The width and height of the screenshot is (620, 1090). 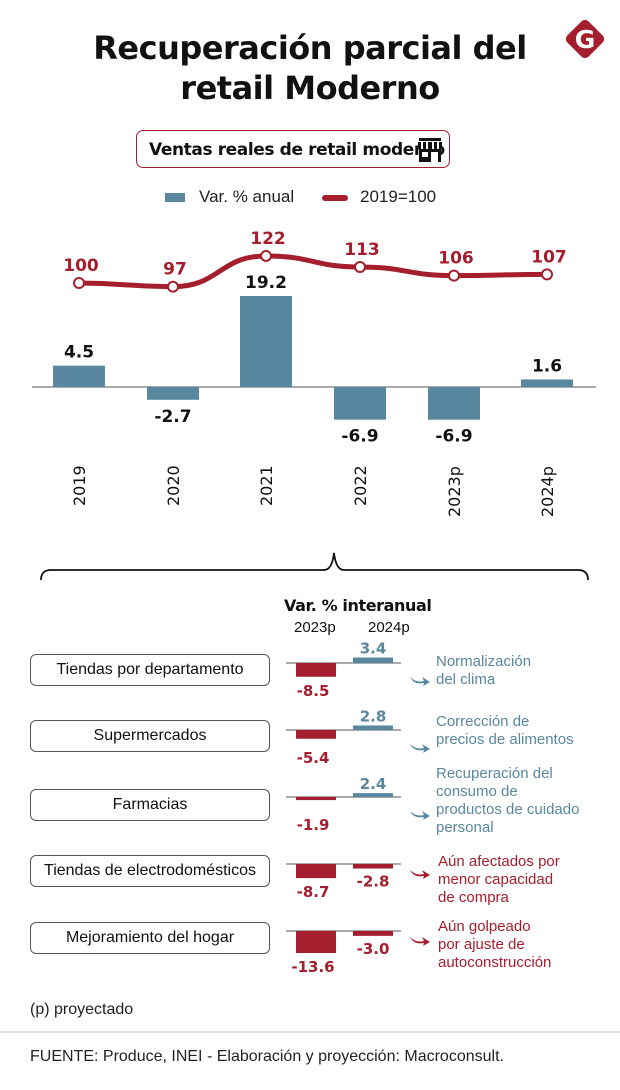 What do you see at coordinates (456, 259) in the screenshot?
I see `index-data-label: 106` at bounding box center [456, 259].